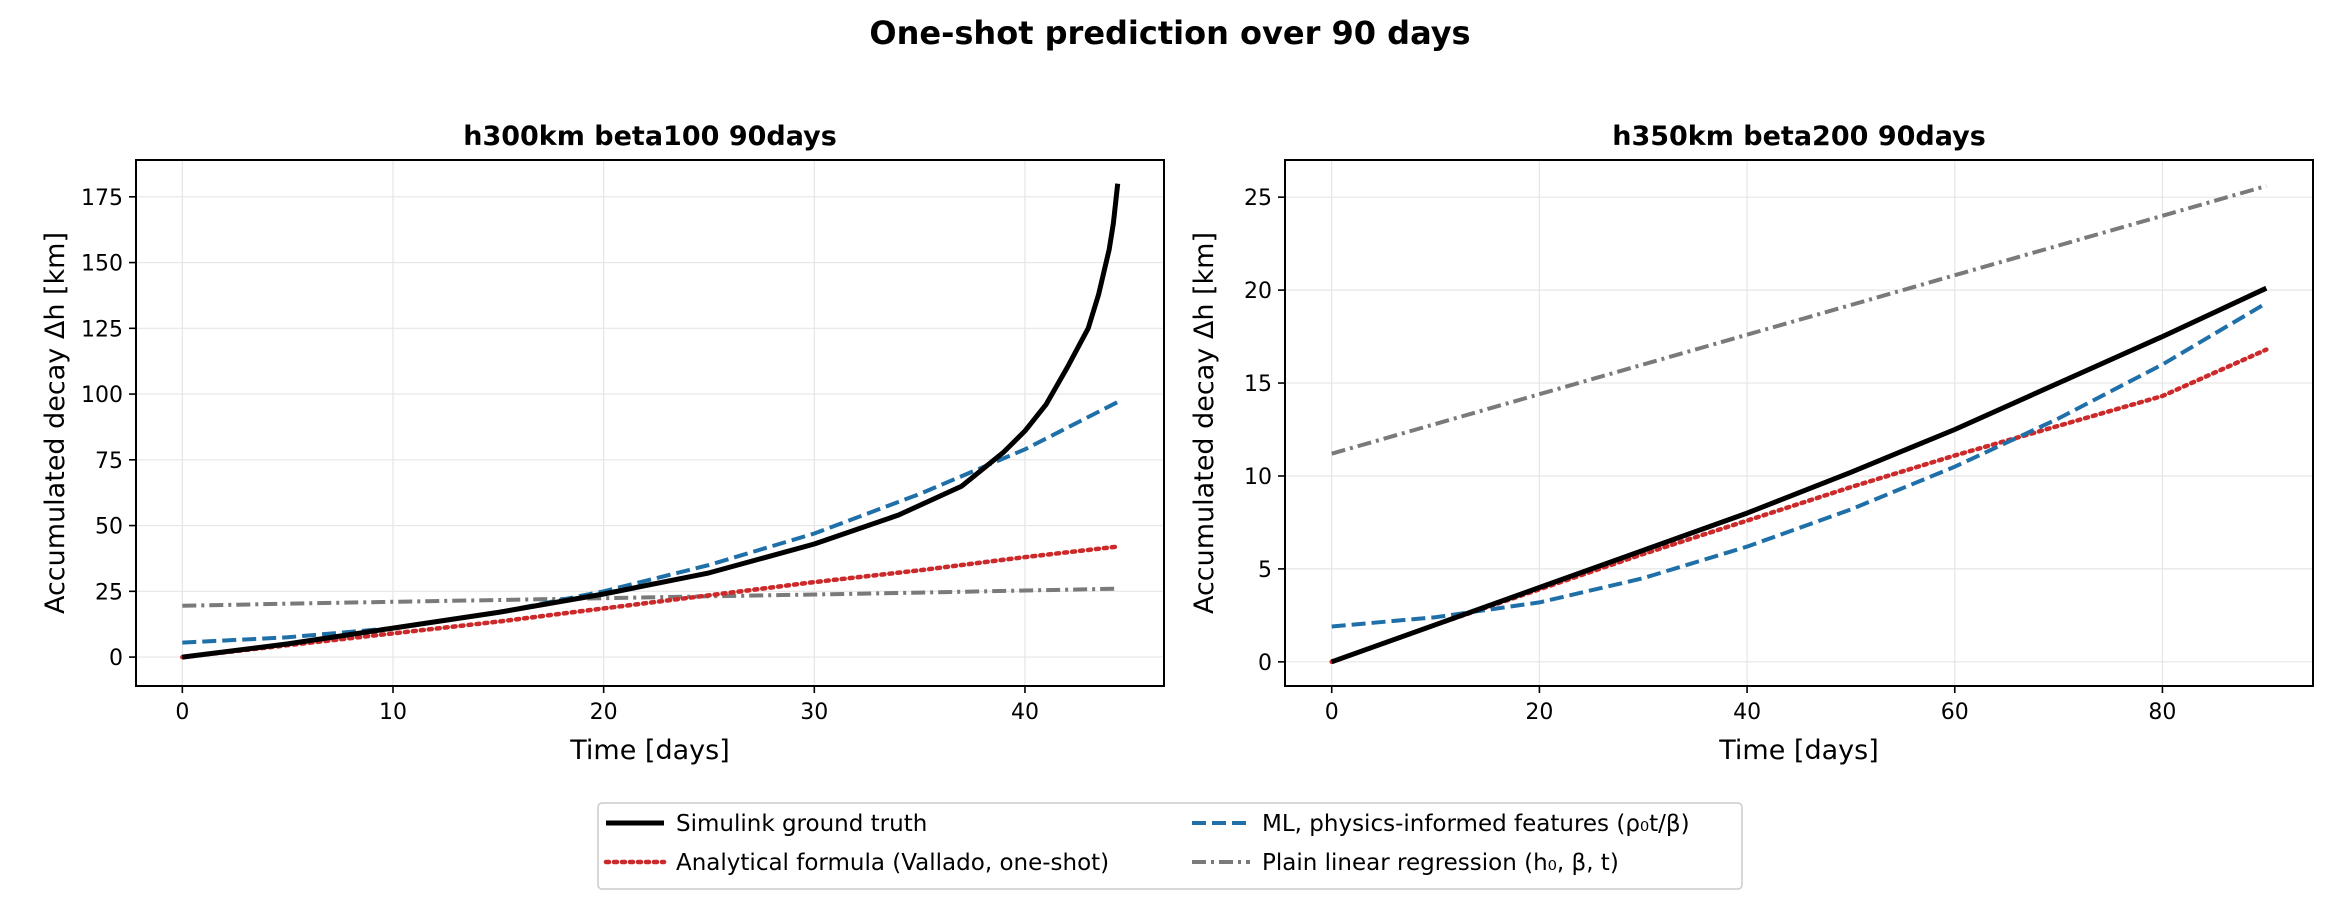 This screenshot has width=2340, height=900. What do you see at coordinates (102, 198) in the screenshot?
I see `y-tick-label: 175` at bounding box center [102, 198].